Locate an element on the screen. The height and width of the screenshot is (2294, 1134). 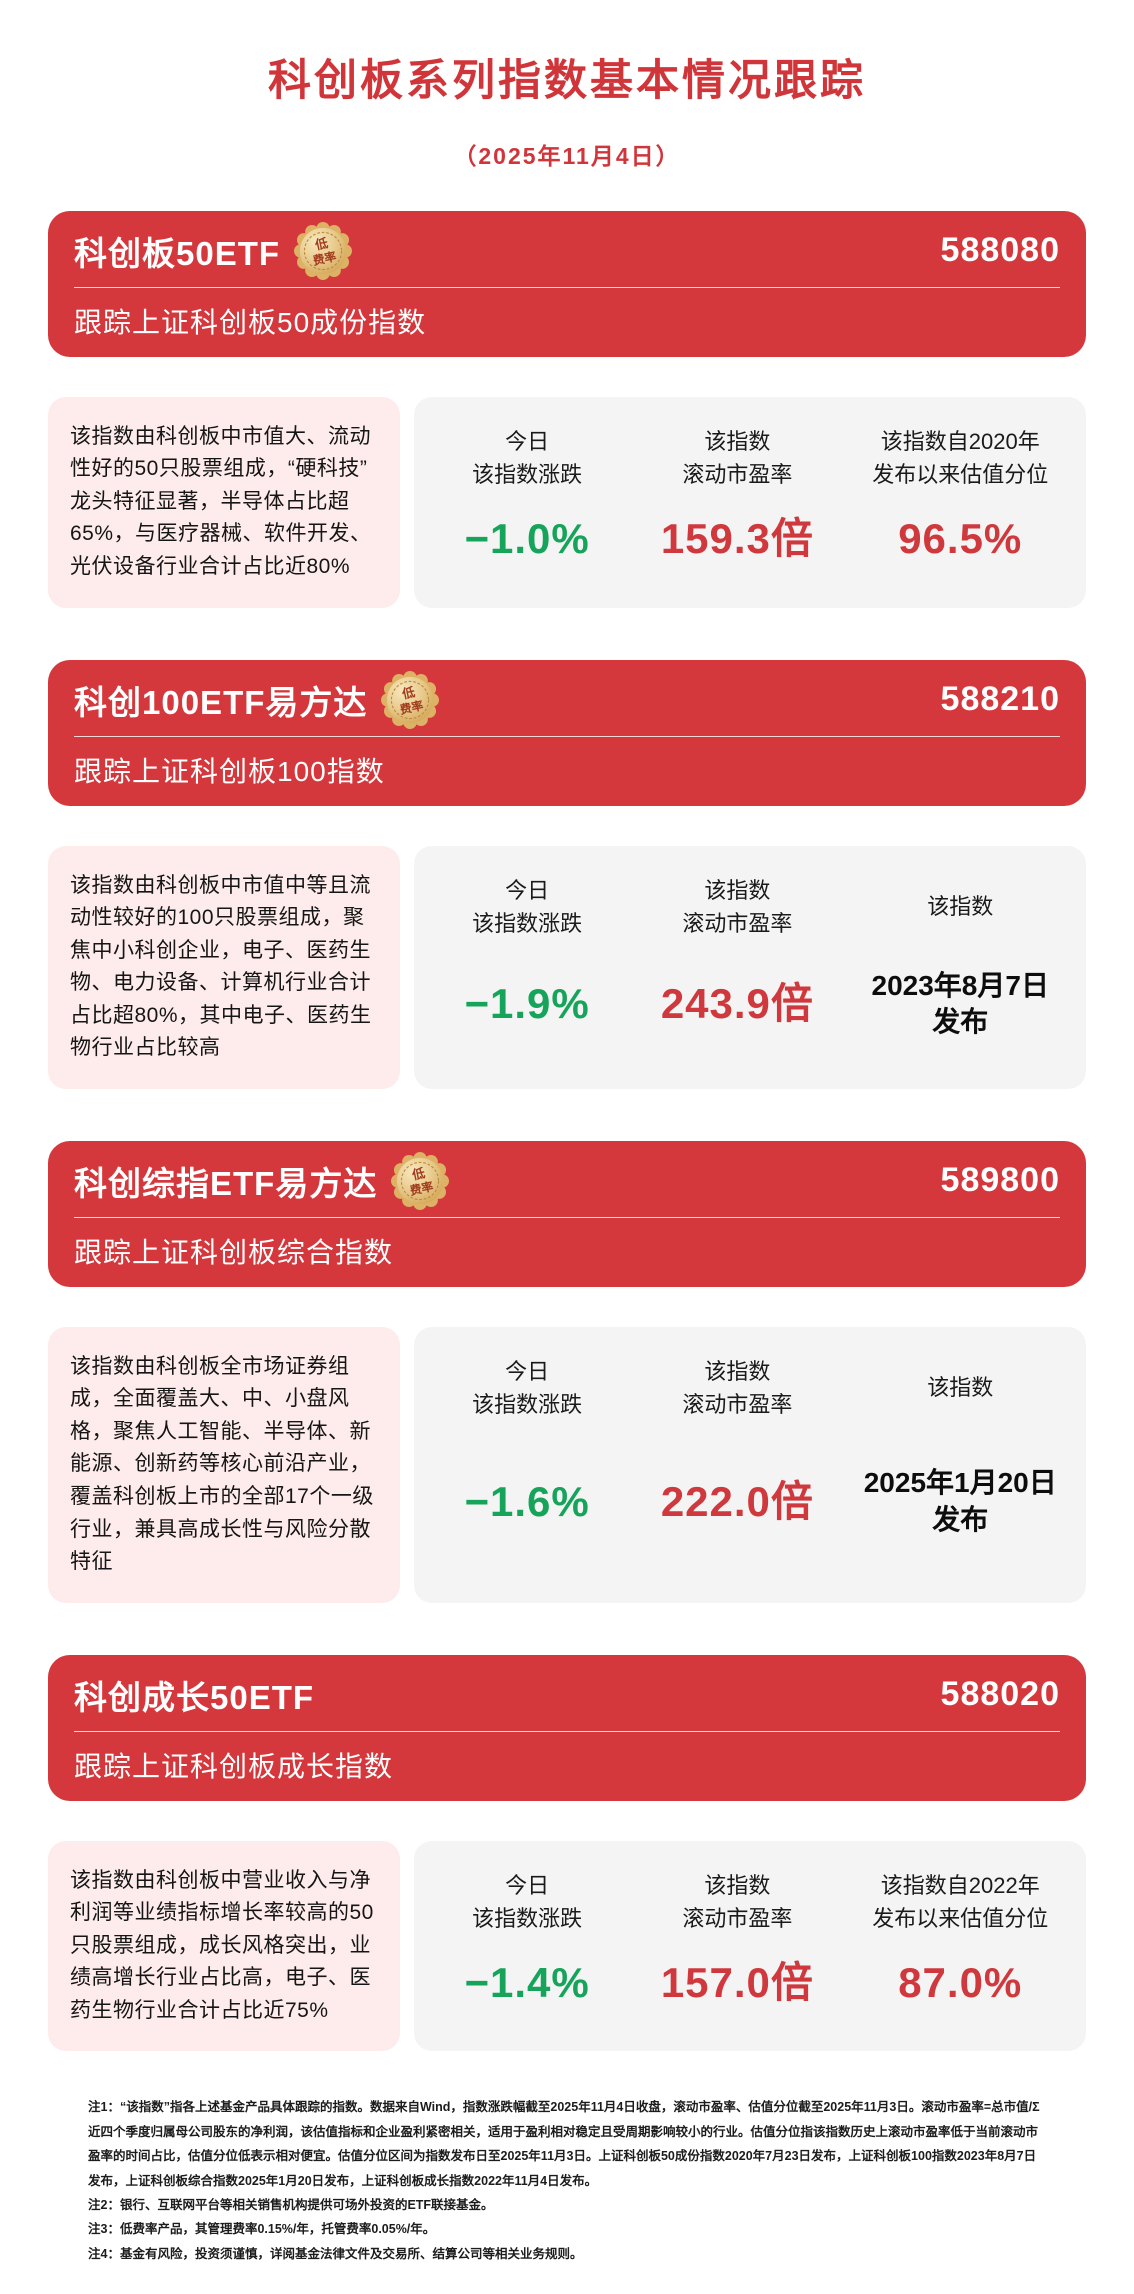
metric-value-text: 2023年8月7日 is located at coordinates (960, 985).